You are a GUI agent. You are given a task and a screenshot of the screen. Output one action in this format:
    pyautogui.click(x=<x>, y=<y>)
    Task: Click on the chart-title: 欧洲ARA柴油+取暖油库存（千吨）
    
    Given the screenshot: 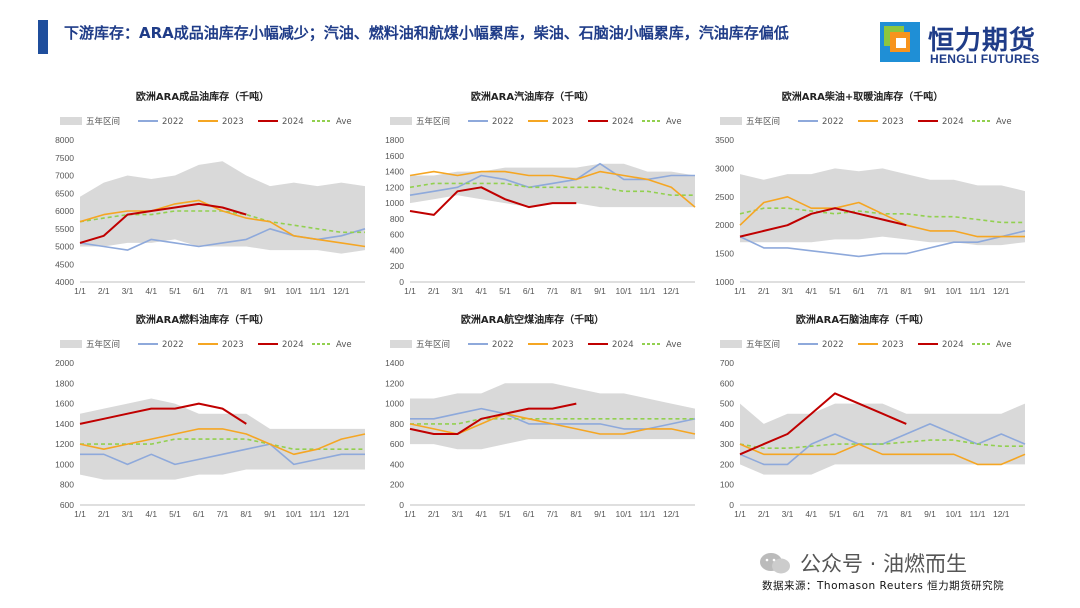 What is the action you would take?
    pyautogui.click(x=863, y=96)
    